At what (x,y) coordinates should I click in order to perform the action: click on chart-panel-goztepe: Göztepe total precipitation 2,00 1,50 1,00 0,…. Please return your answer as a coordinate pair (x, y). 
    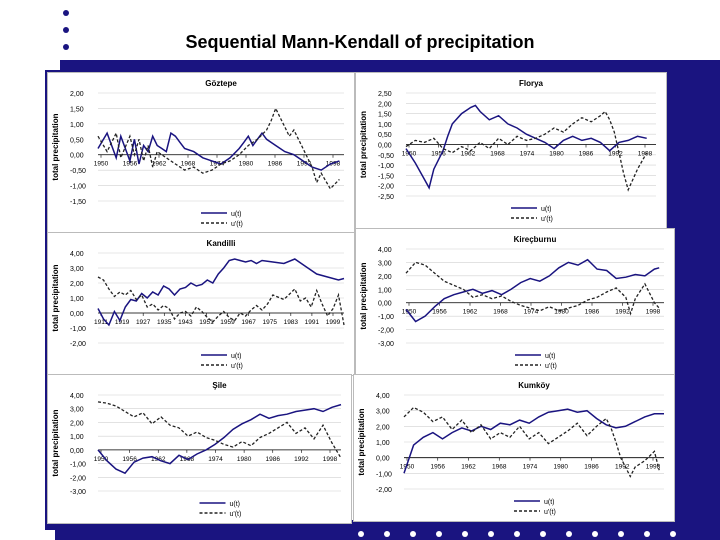
    Looking at the image, I should click on (201, 153).